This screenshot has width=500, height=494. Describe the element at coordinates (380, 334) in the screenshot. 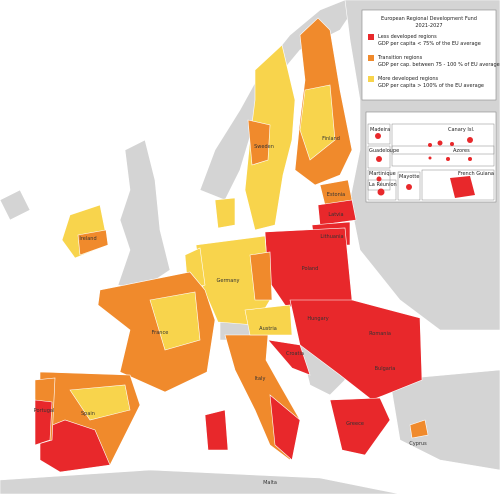

I see `country-label: Romania` at that location.